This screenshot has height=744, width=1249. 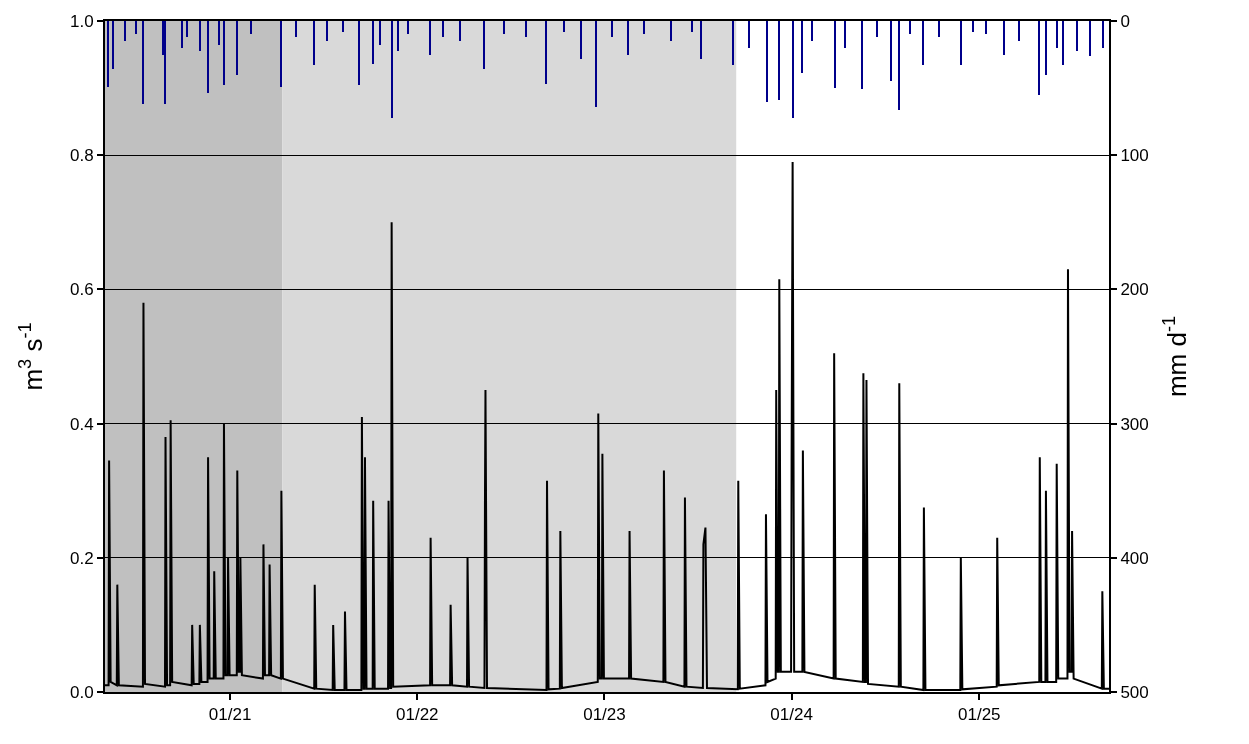 What do you see at coordinates (81, 156) in the screenshot?
I see `y-tick-label: 0.8` at bounding box center [81, 156].